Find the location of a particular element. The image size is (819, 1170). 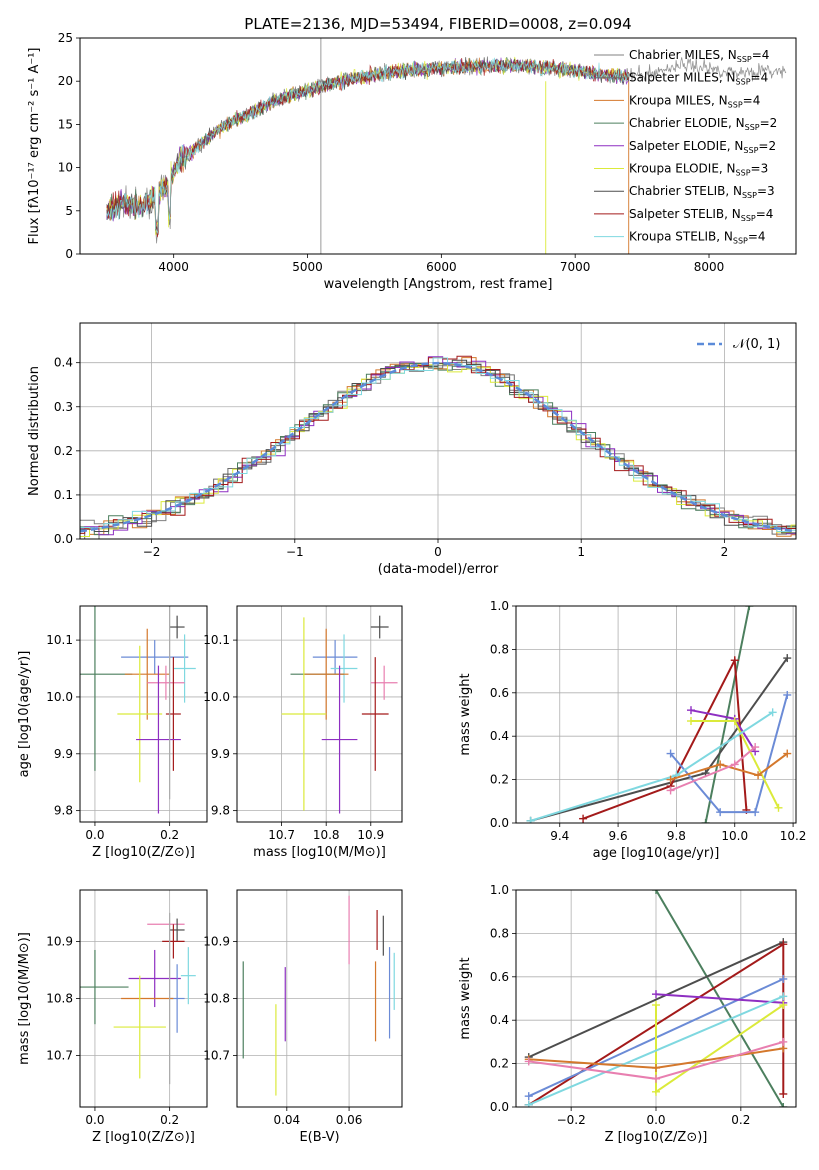

y-tick-label: 5 is located at coordinates (69, 211).